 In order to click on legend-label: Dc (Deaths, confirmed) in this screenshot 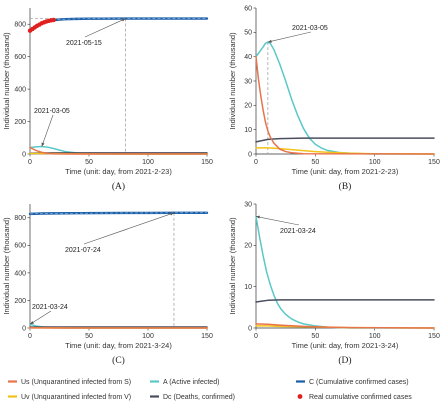, I will do `click(199, 397)`.